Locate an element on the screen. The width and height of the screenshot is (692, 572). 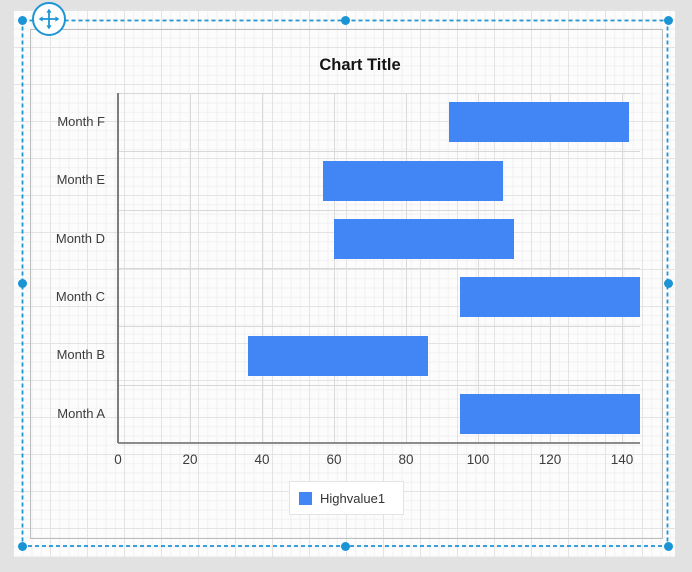
x-axis-line is located at coordinates (379, 443).